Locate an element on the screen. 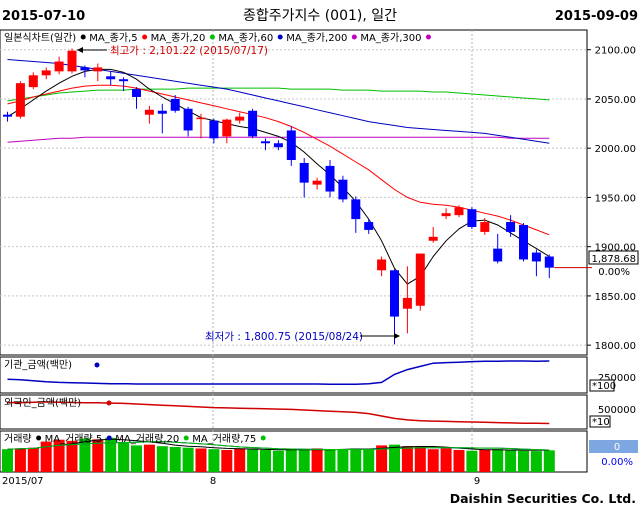 The width and height of the screenshot is (640, 512). ma-300-line is located at coordinates (278, 139).